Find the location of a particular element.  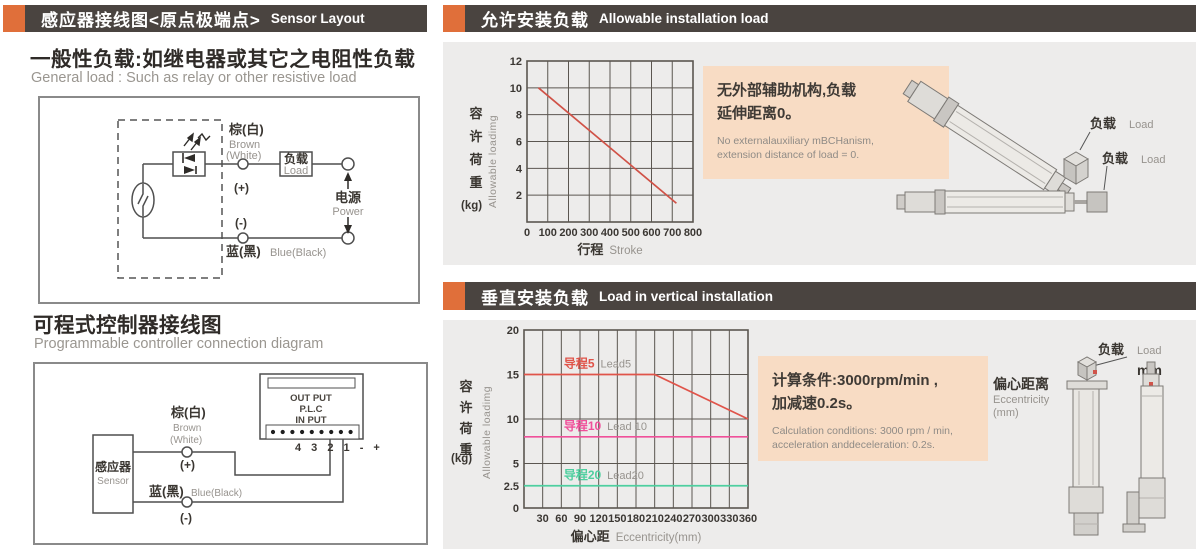

chart2-xlabel-zh: 偏心距 is located at coordinates (590, 536).